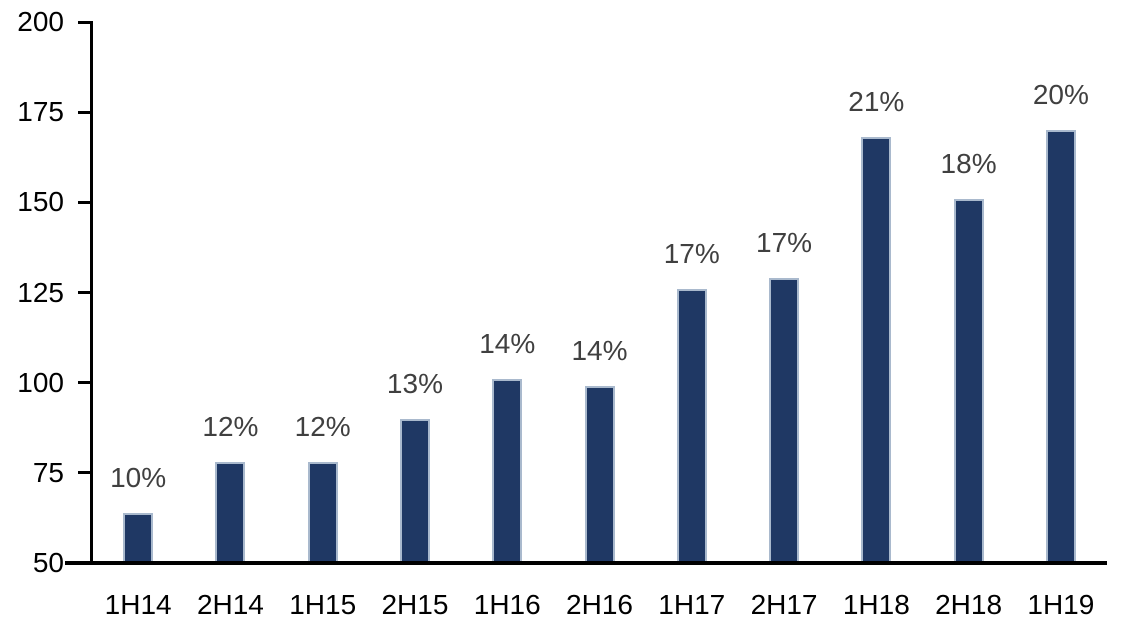 The height and width of the screenshot is (641, 1129). Describe the element at coordinates (414, 490) in the screenshot. I see `bar-2h15` at that location.